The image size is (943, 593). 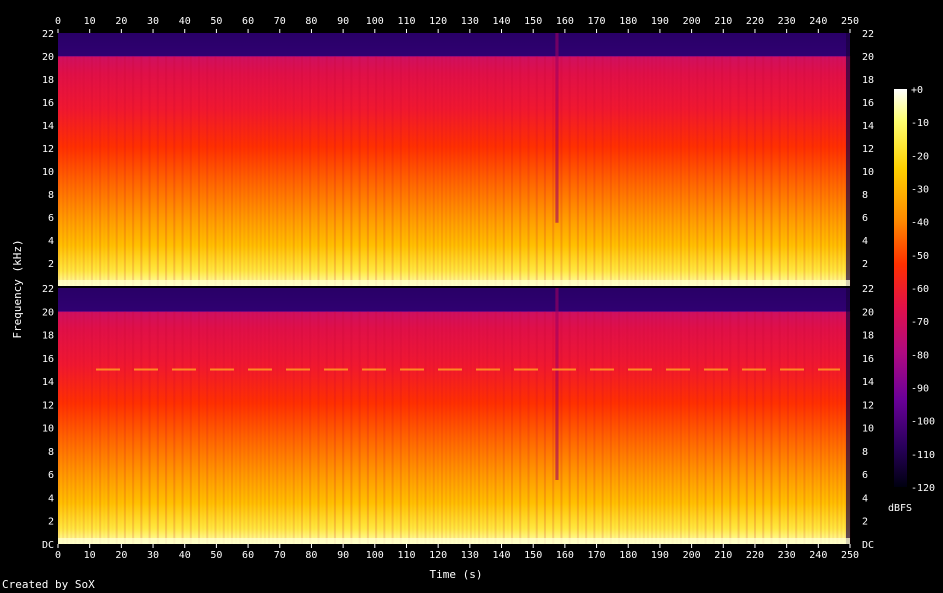 What do you see at coordinates (501, 21) in the screenshot?
I see `x-tick-label-top: 140` at bounding box center [501, 21].